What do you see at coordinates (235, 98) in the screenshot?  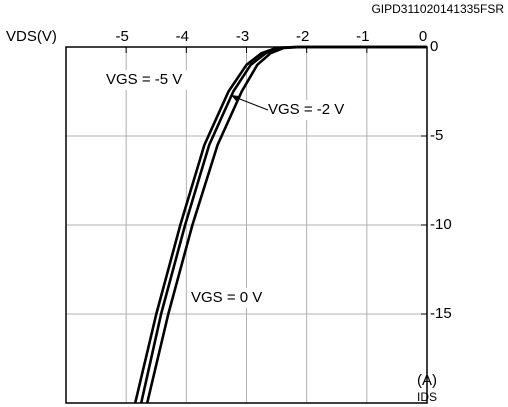 I see `arrow-head` at bounding box center [235, 98].